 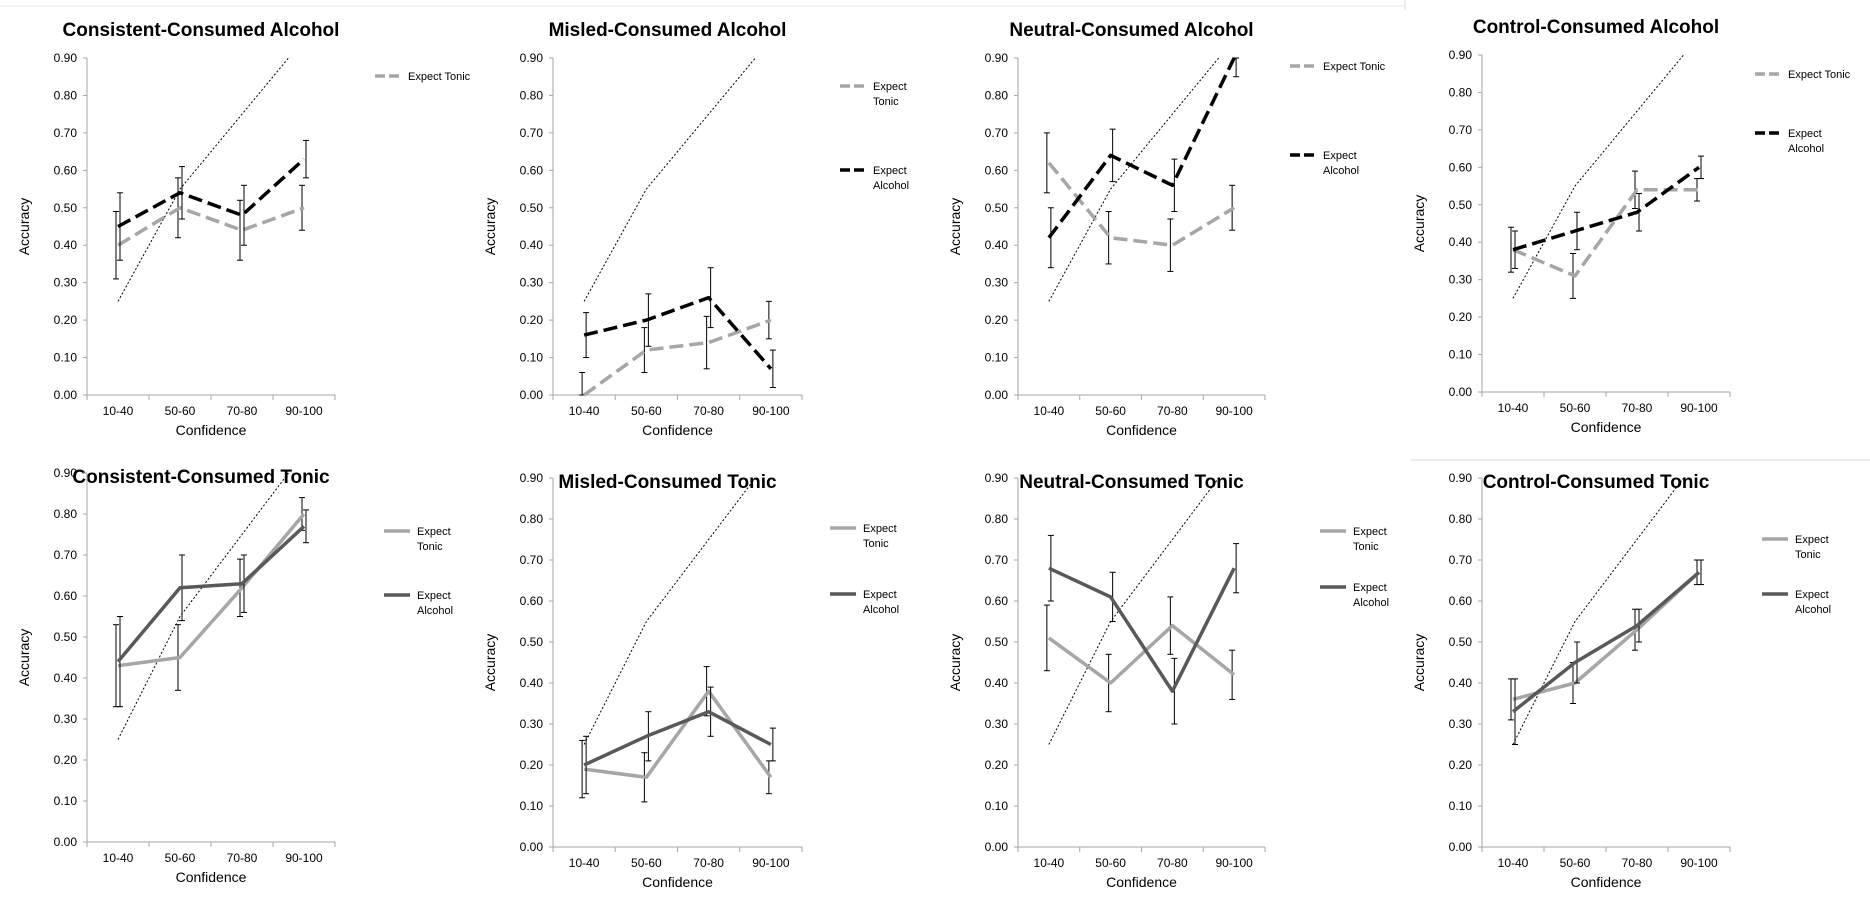 I want to click on chart-title: Consistent-Consumed Alcohol, so click(x=201, y=30).